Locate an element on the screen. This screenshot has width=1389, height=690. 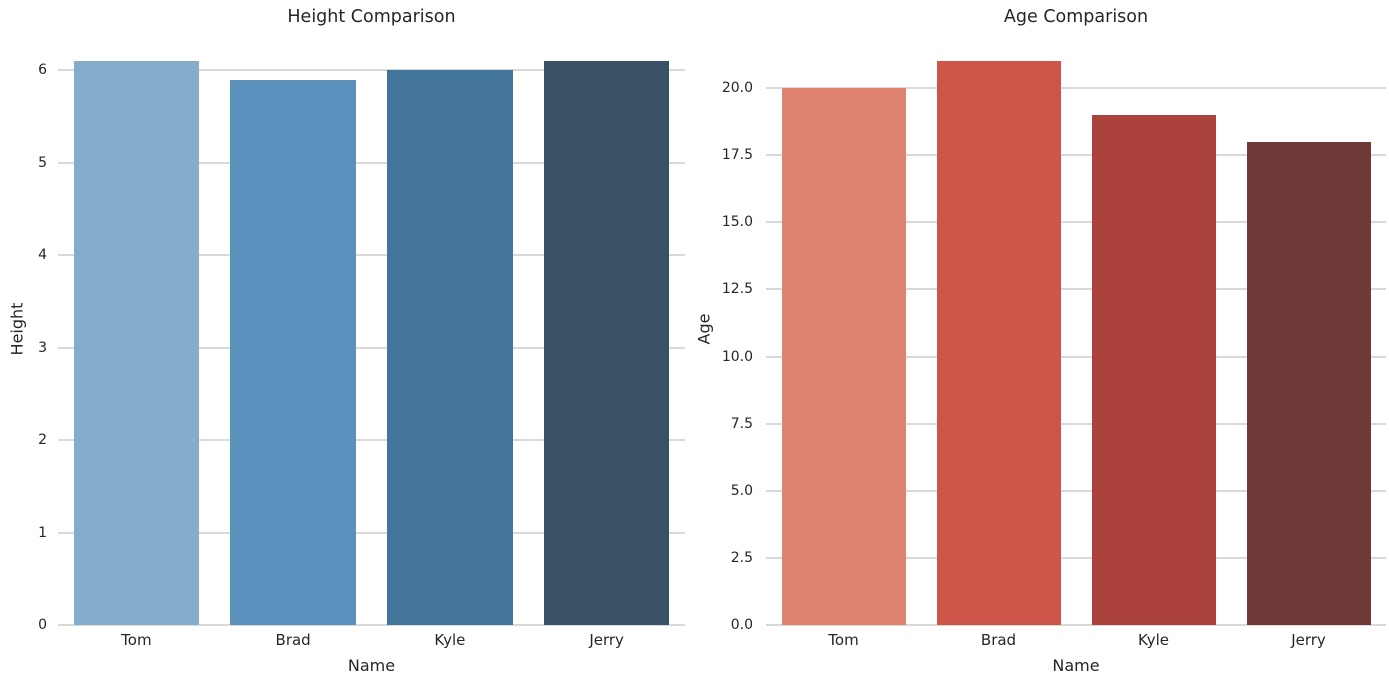
y-tick-label: 0 is located at coordinates (42, 625).